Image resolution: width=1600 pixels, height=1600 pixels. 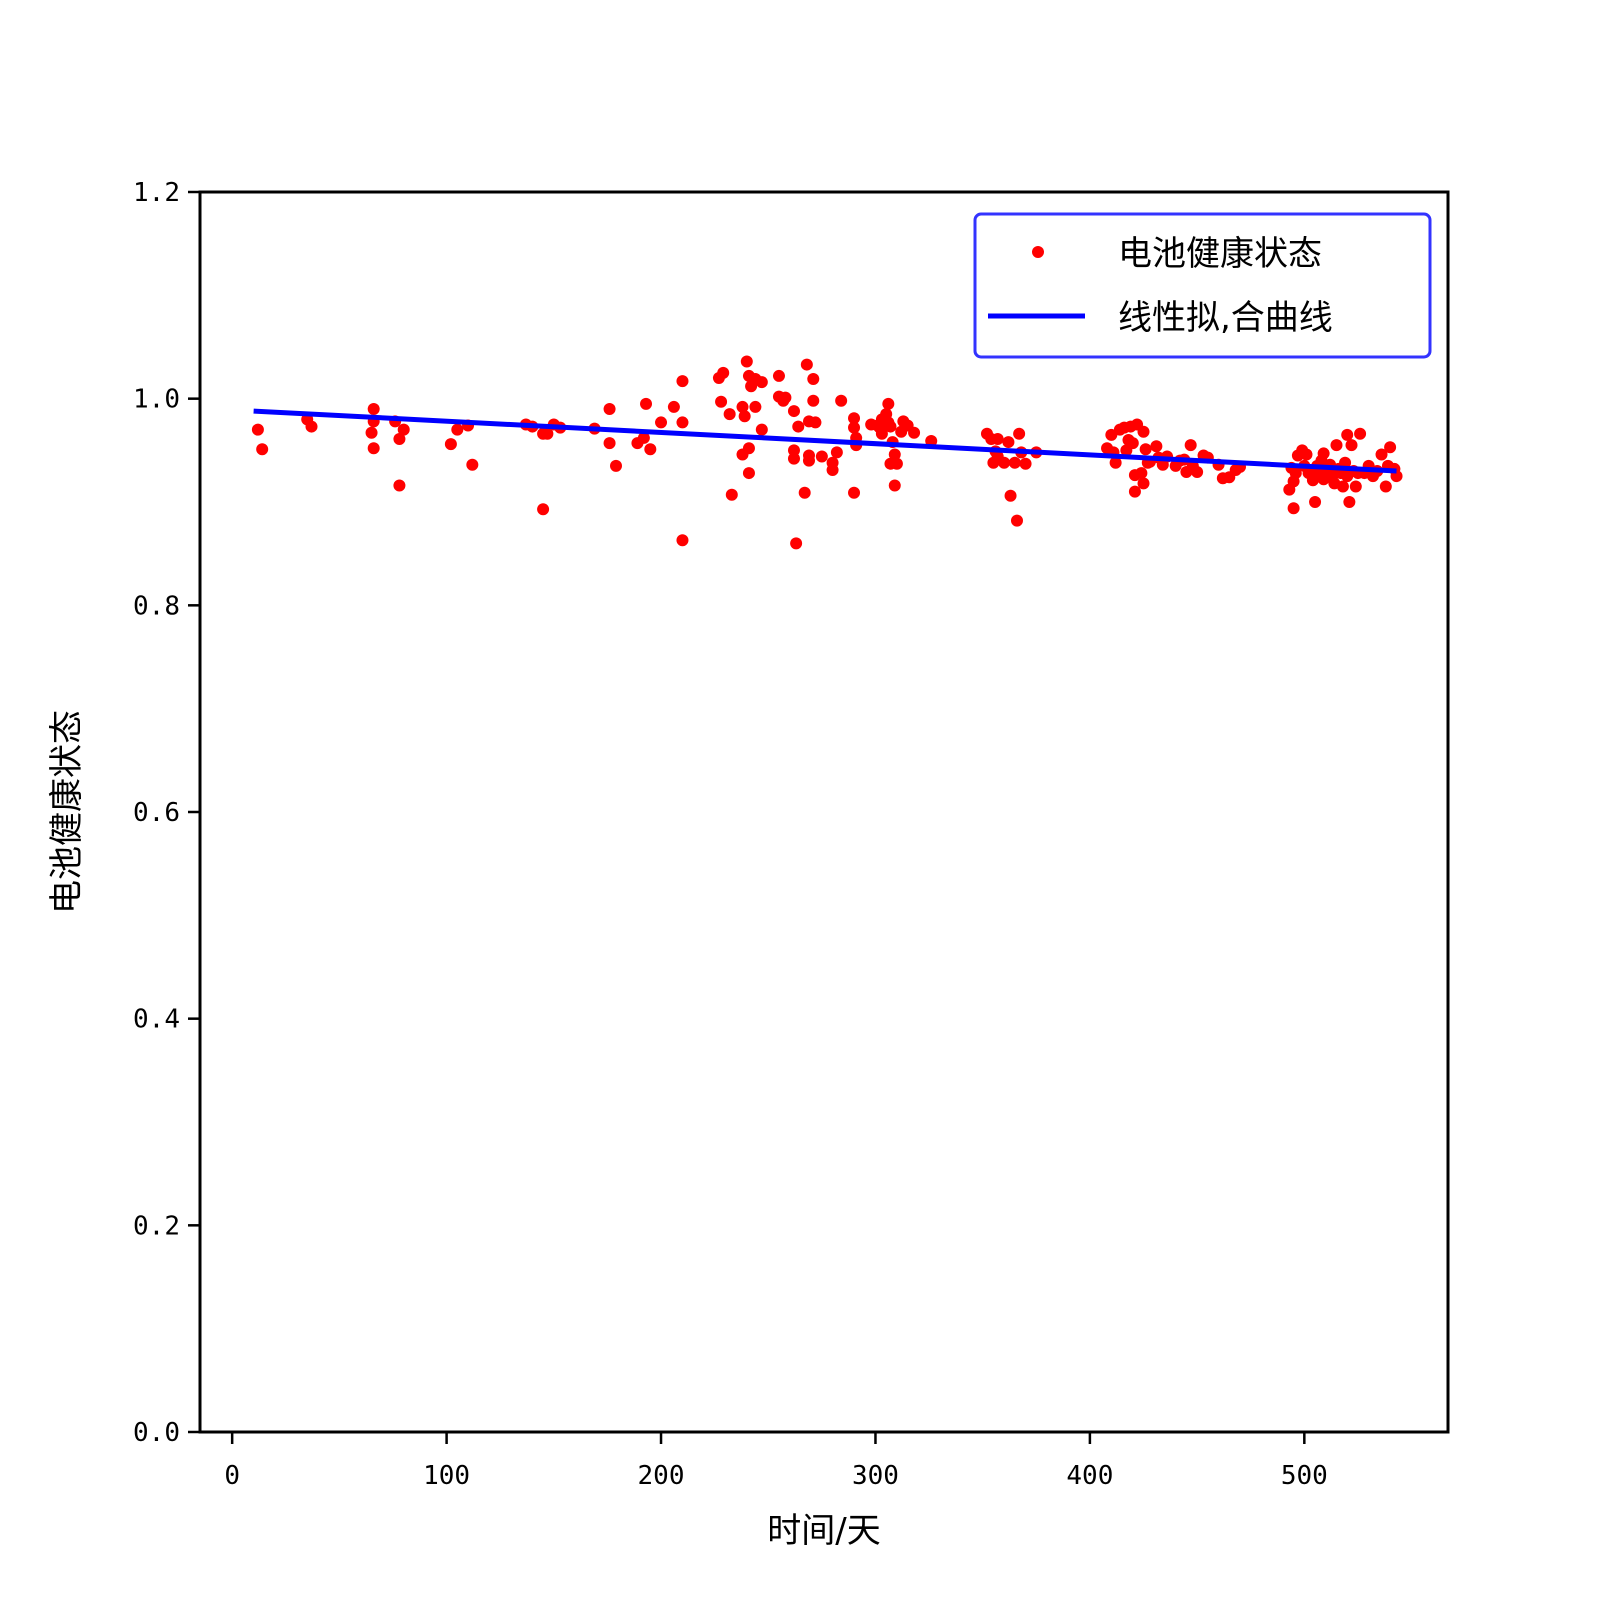 What do you see at coordinates (156, 1020) in the screenshot?
I see `y-tick-label: 0.4` at bounding box center [156, 1020].